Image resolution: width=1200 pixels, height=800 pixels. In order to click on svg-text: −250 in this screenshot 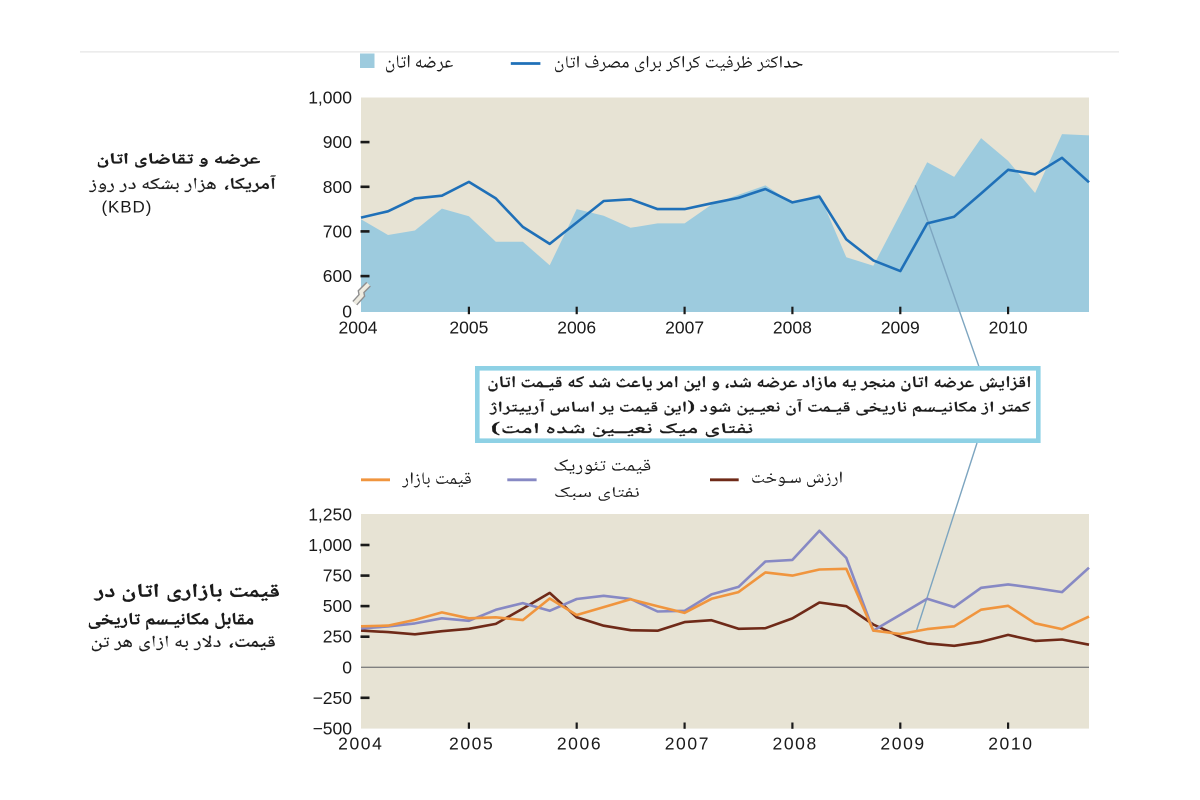, I will do `click(333, 698)`.